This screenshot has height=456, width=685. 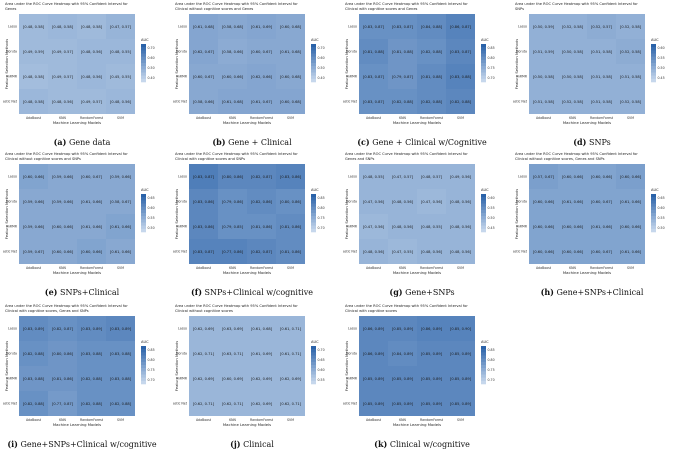 I want to click on cell-label: [0.83, 0.88], so click(x=92, y=354).